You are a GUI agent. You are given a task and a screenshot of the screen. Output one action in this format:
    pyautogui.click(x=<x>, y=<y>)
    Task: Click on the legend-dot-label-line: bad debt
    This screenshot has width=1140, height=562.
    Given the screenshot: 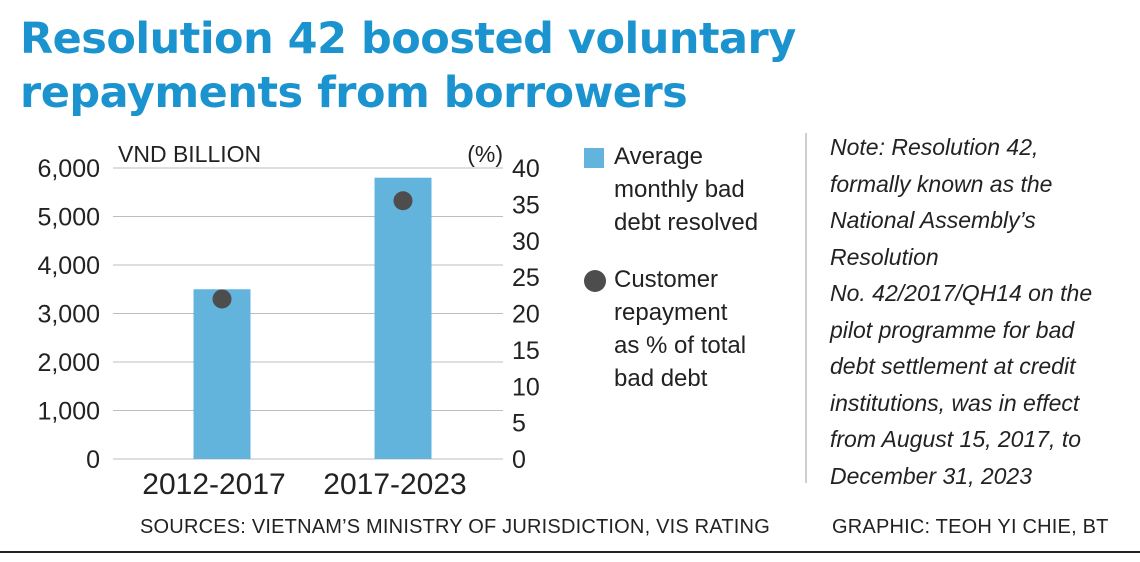 What is the action you would take?
    pyautogui.click(x=661, y=378)
    